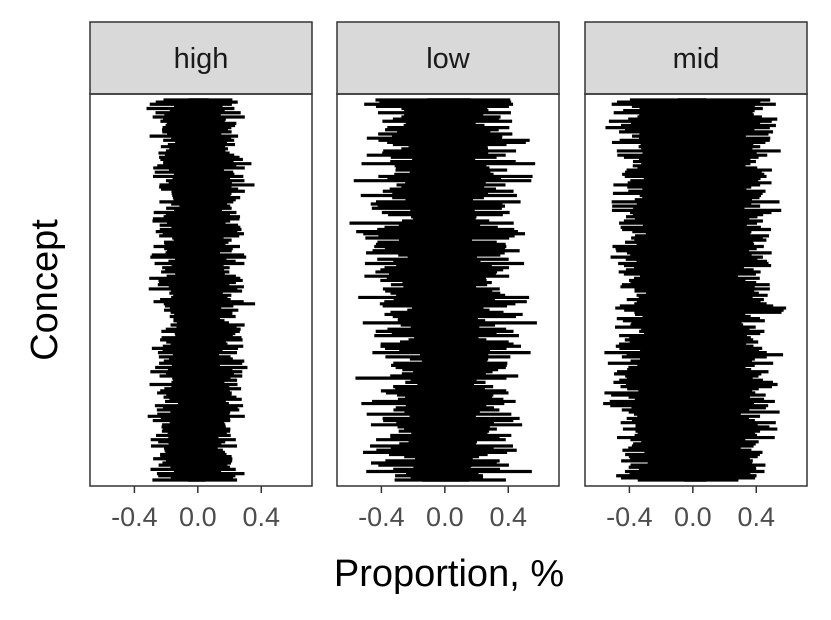 The height and width of the screenshot is (620, 831). What do you see at coordinates (448, 59) in the screenshot?
I see `facet-strip-label: low` at bounding box center [448, 59].